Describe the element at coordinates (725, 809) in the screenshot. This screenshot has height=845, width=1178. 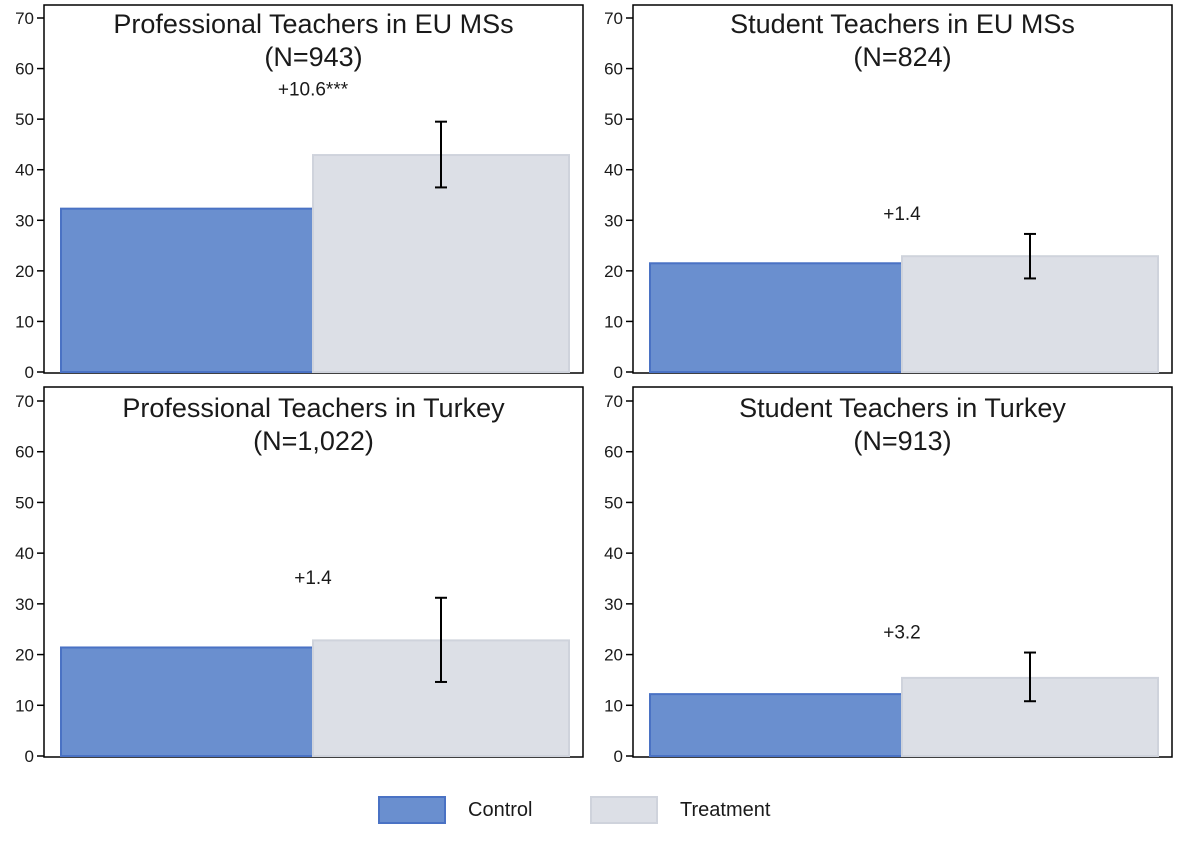
I see `legend-label-treatment: Treatment` at that location.